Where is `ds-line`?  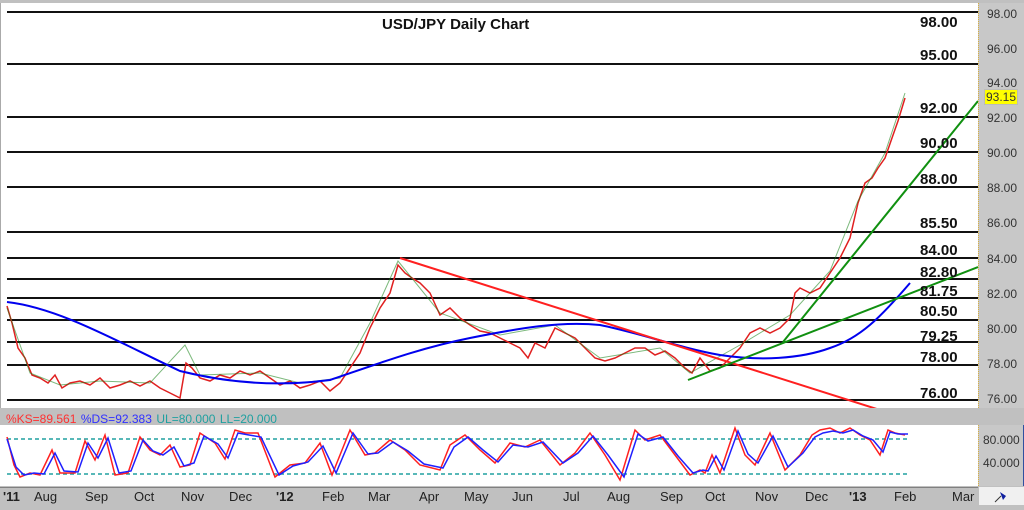
ds-line is located at coordinates (457, 453).